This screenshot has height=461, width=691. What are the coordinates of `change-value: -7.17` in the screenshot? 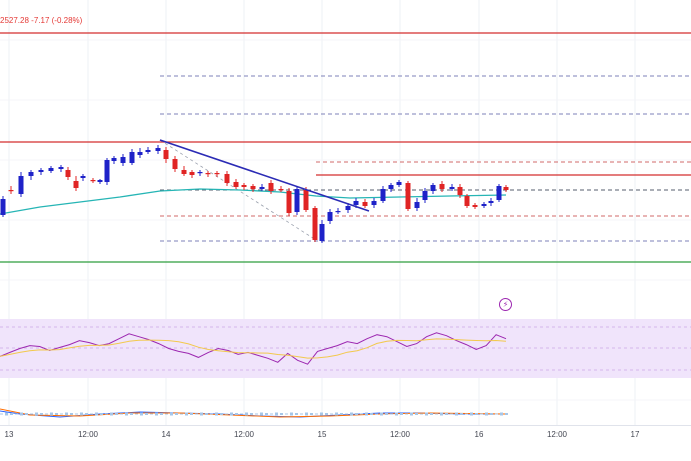 It's located at (40, 20).